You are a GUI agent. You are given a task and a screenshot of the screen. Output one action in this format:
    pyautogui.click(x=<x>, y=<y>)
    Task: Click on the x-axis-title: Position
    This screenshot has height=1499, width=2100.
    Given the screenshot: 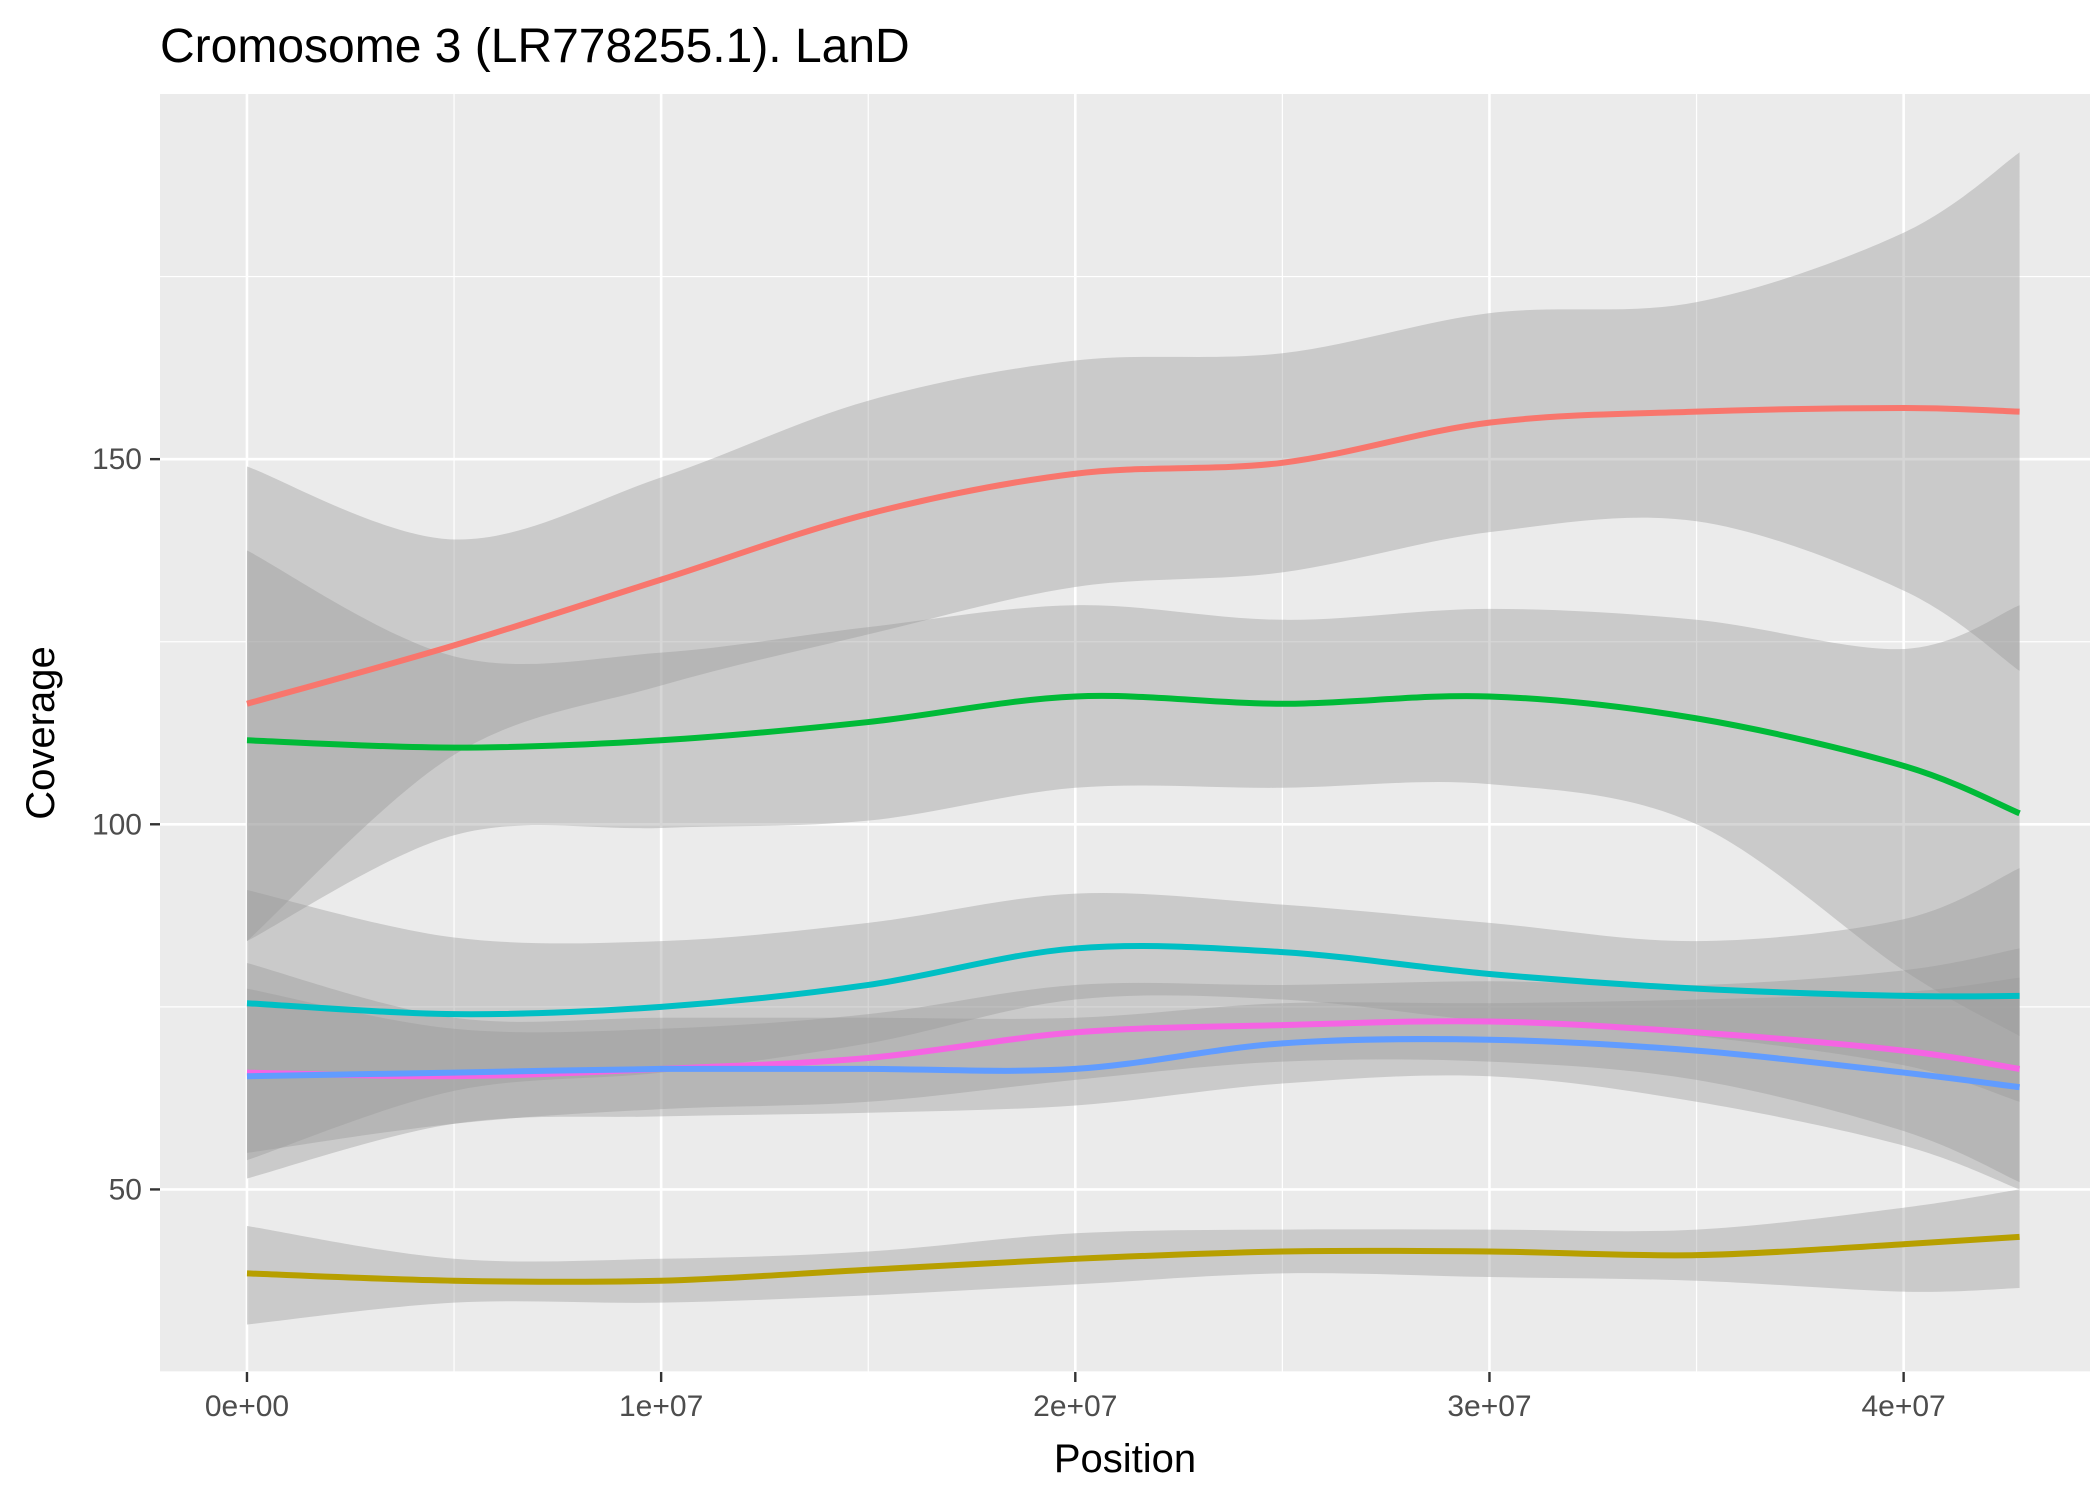 What is the action you would take?
    pyautogui.click(x=1125, y=1459)
    